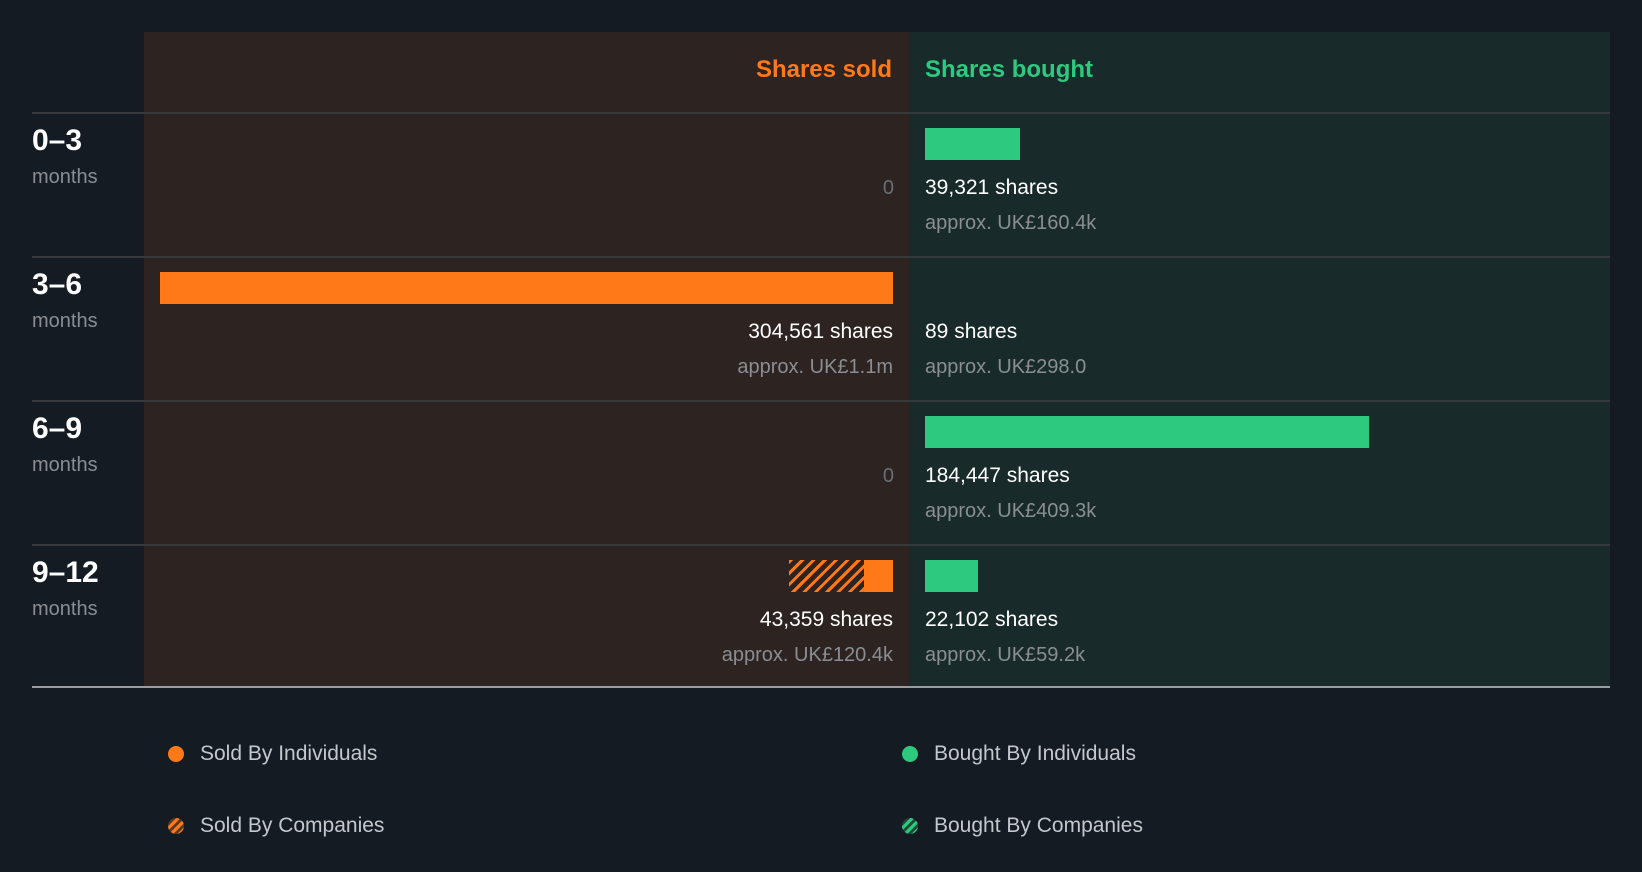 The image size is (1642, 872). I want to click on shares-bought-header: Shares bought, so click(1009, 69).